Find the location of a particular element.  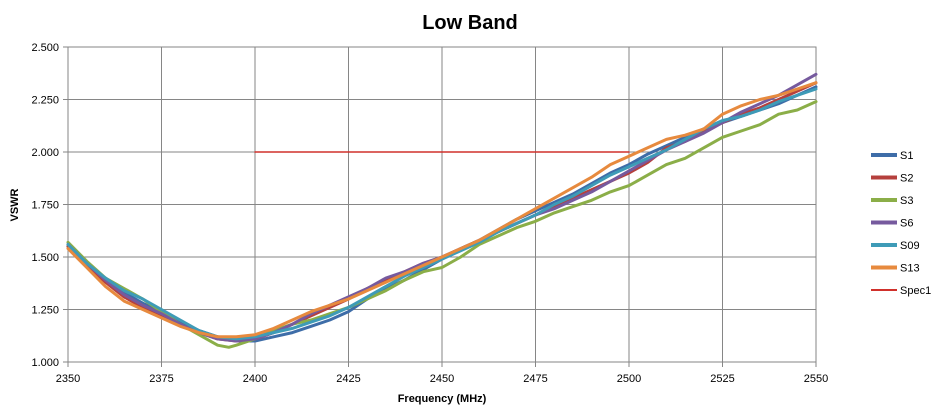

x-tick-label: 2475 is located at coordinates (535, 379).